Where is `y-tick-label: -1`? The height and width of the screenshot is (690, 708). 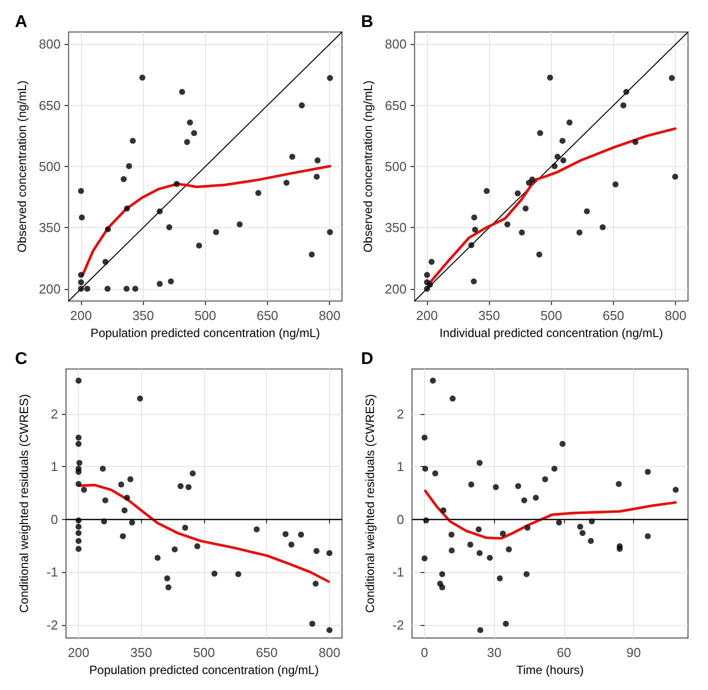
y-tick-label: -1 is located at coordinates (398, 572).